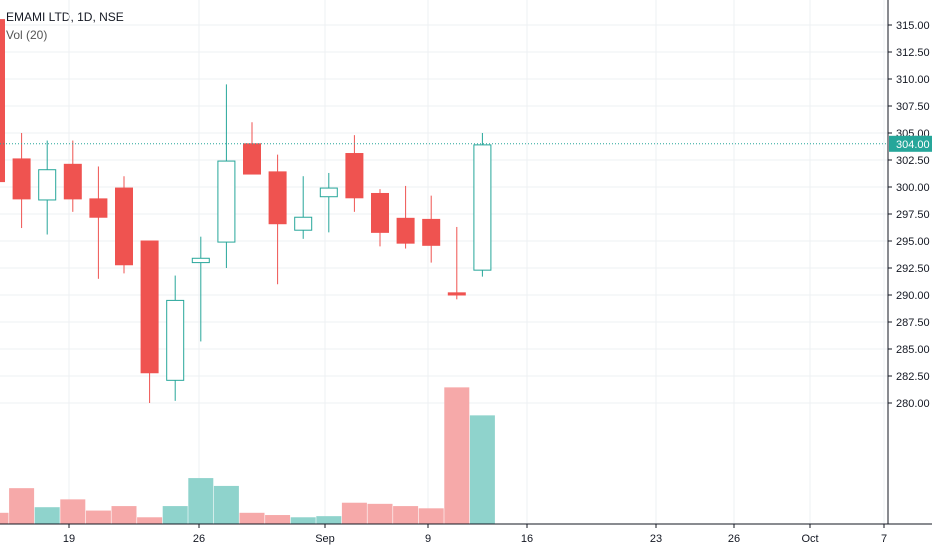  I want to click on price-tick-label: 280.00, so click(913, 404).